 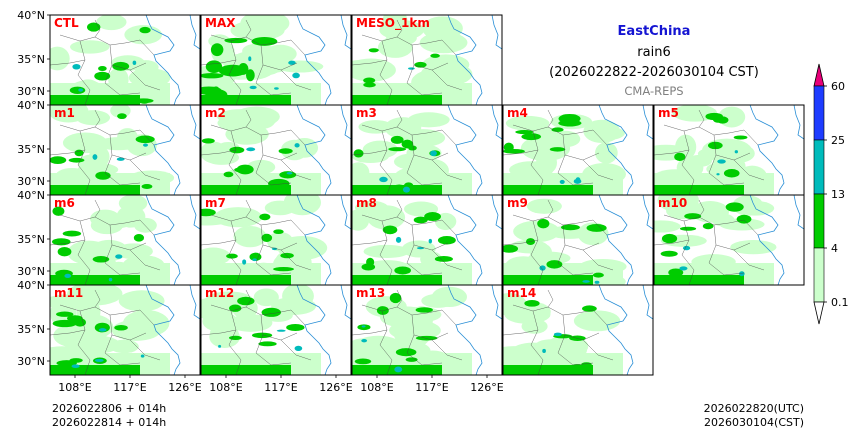 What do you see at coordinates (653, 52) in the screenshot?
I see `variable-title: rain6` at bounding box center [653, 52].